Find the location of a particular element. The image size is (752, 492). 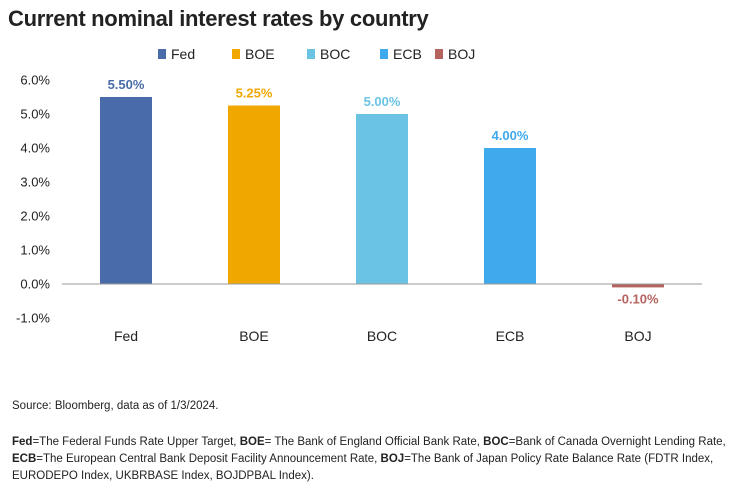

legend-label-fed: Fed is located at coordinates (183, 54).